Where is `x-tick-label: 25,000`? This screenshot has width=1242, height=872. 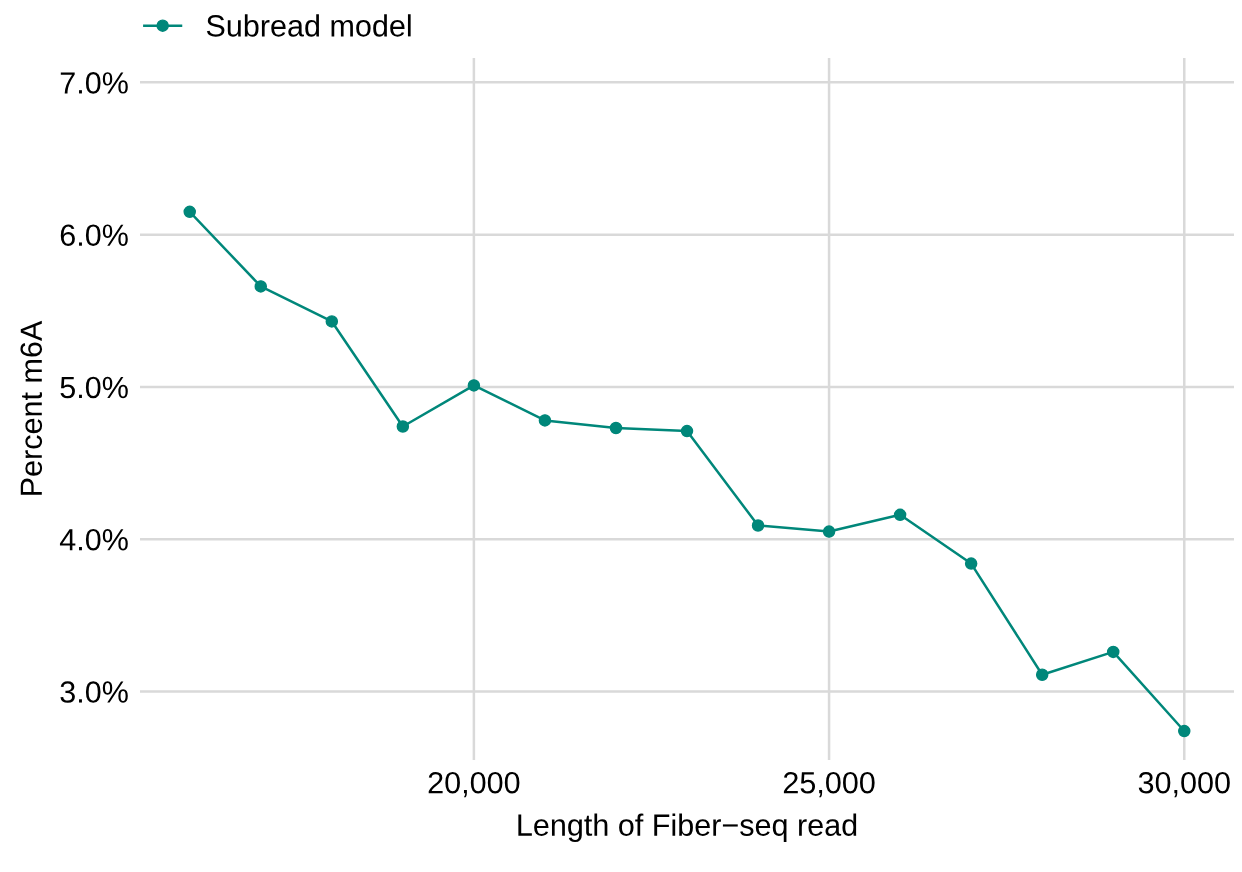
x-tick-label: 25,000 is located at coordinates (829, 784).